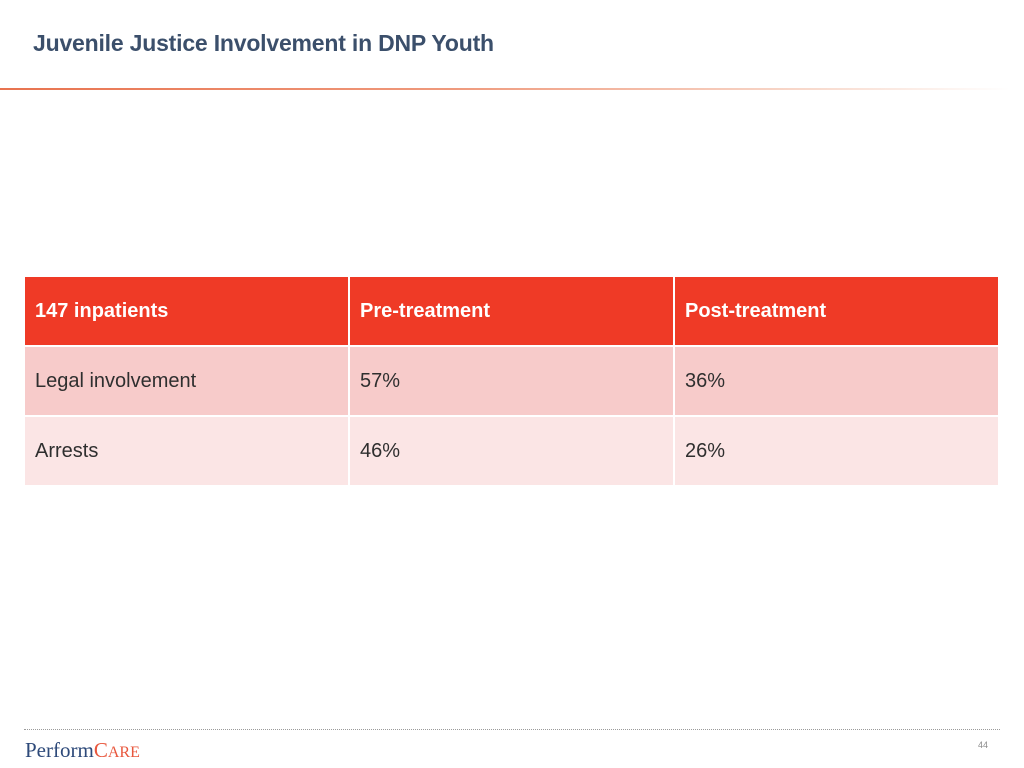 This screenshot has width=1024, height=768. I want to click on logo-text-are: ARE, so click(123, 752).